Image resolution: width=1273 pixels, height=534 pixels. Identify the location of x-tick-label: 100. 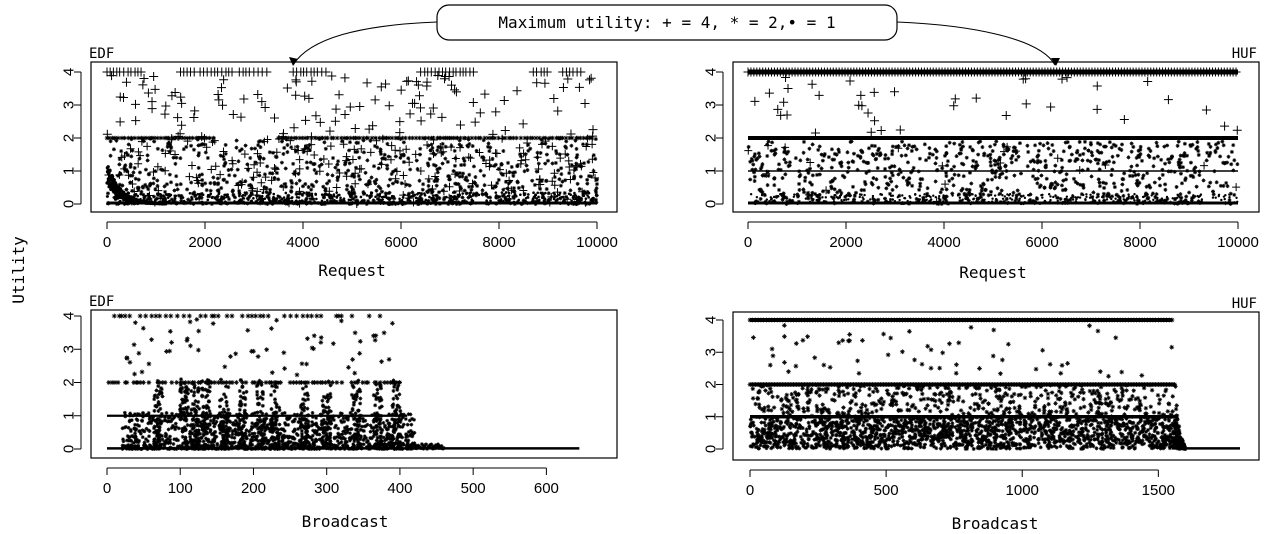
(180, 488).